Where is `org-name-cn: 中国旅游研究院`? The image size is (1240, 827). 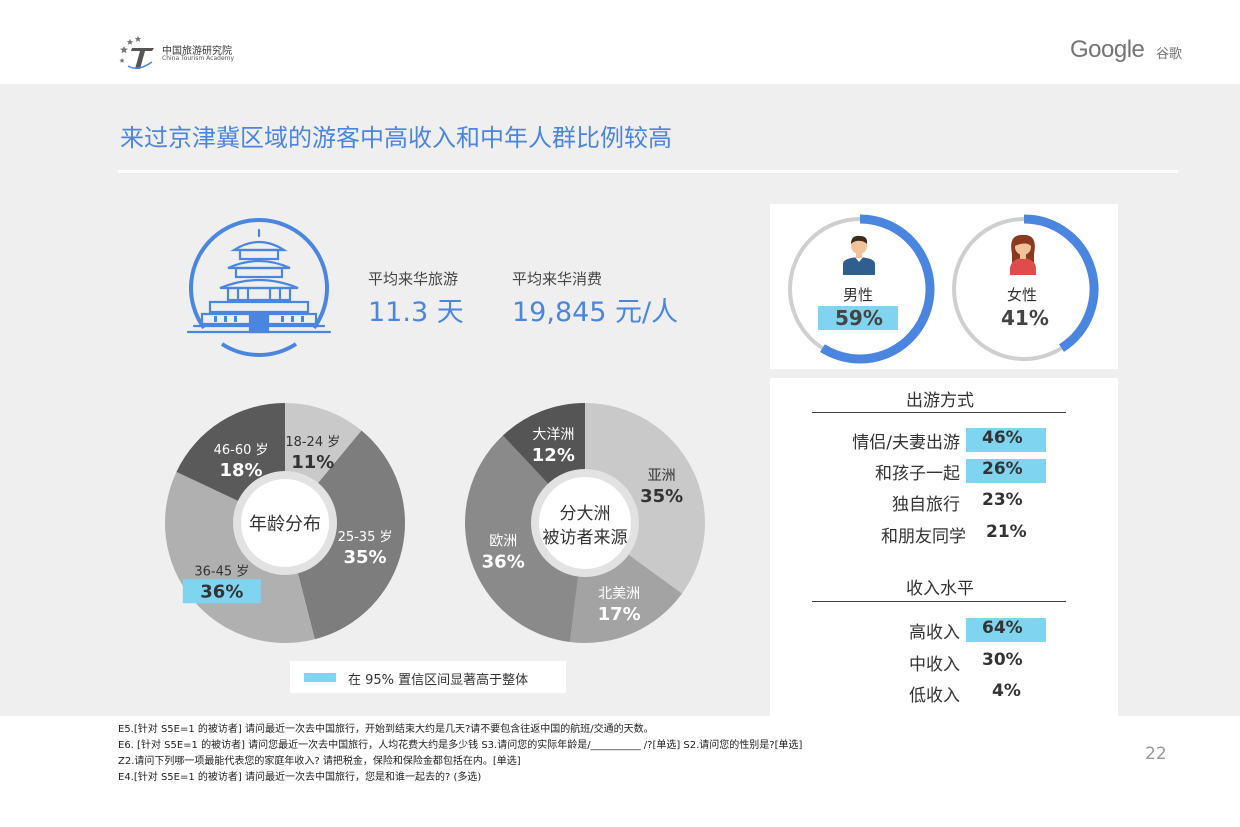 org-name-cn: 中国旅游研究院 is located at coordinates (197, 51).